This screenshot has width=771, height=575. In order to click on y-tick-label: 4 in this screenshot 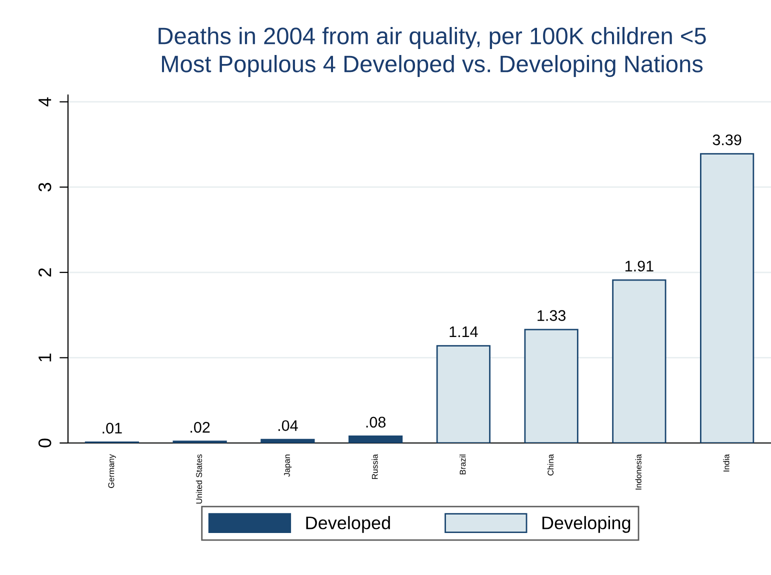, I will do `click(45, 101)`.